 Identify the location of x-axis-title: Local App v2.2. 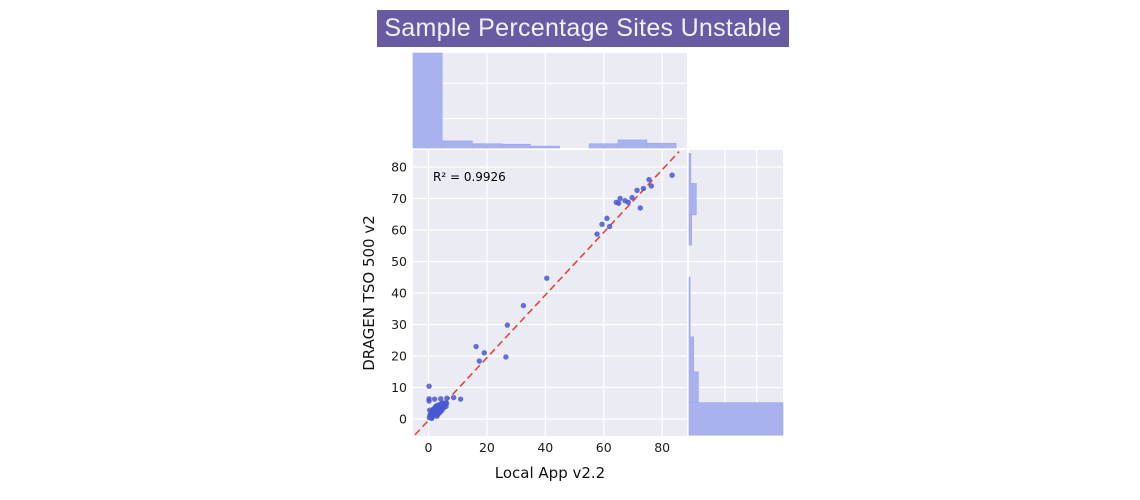
(550, 473).